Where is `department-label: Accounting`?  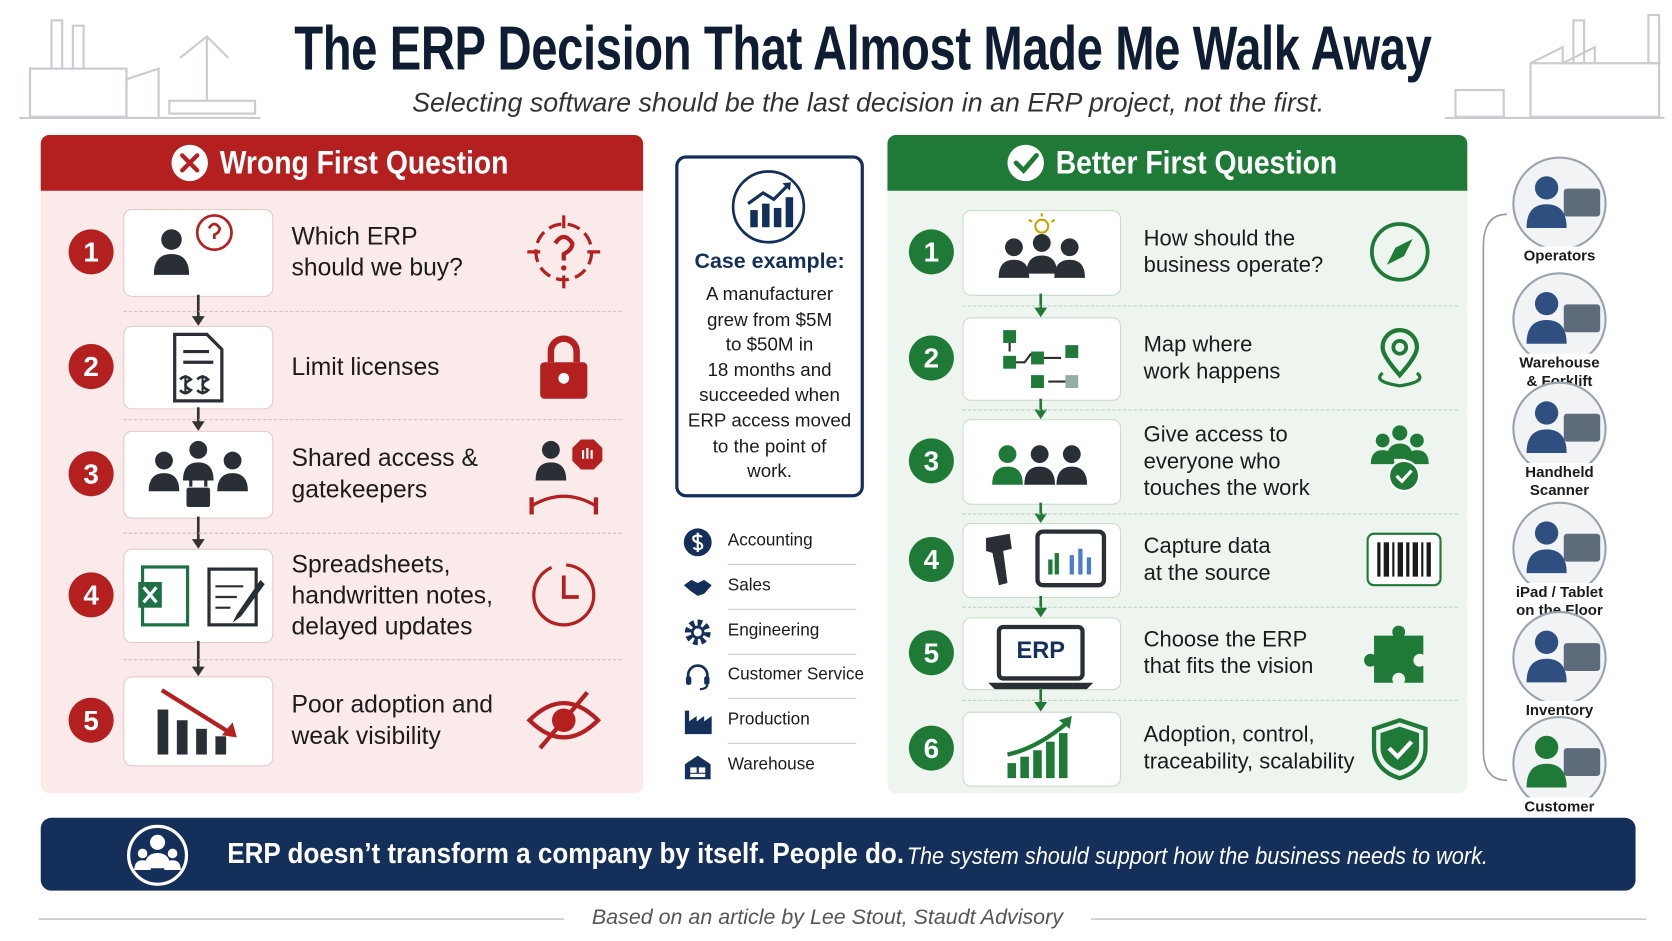
department-label: Accounting is located at coordinates (770, 540).